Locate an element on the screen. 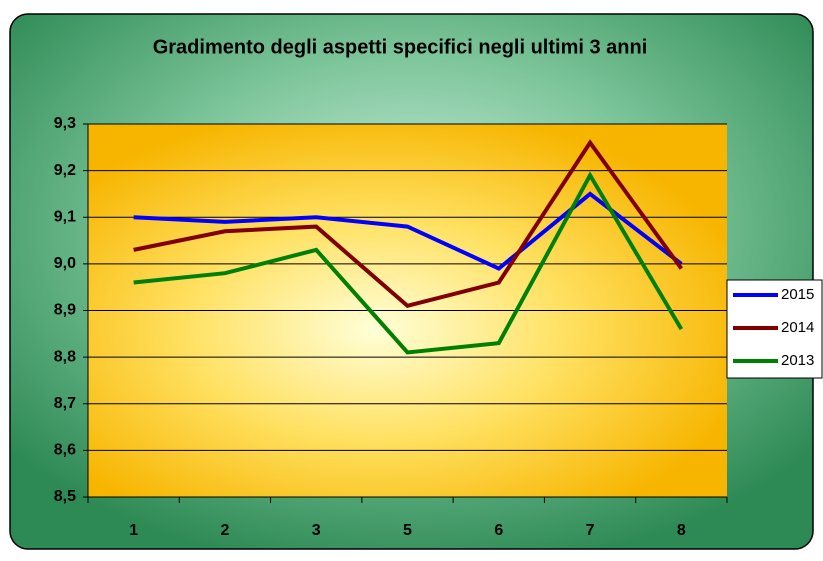  y-tick-label: 9,3 is located at coordinates (65, 123).